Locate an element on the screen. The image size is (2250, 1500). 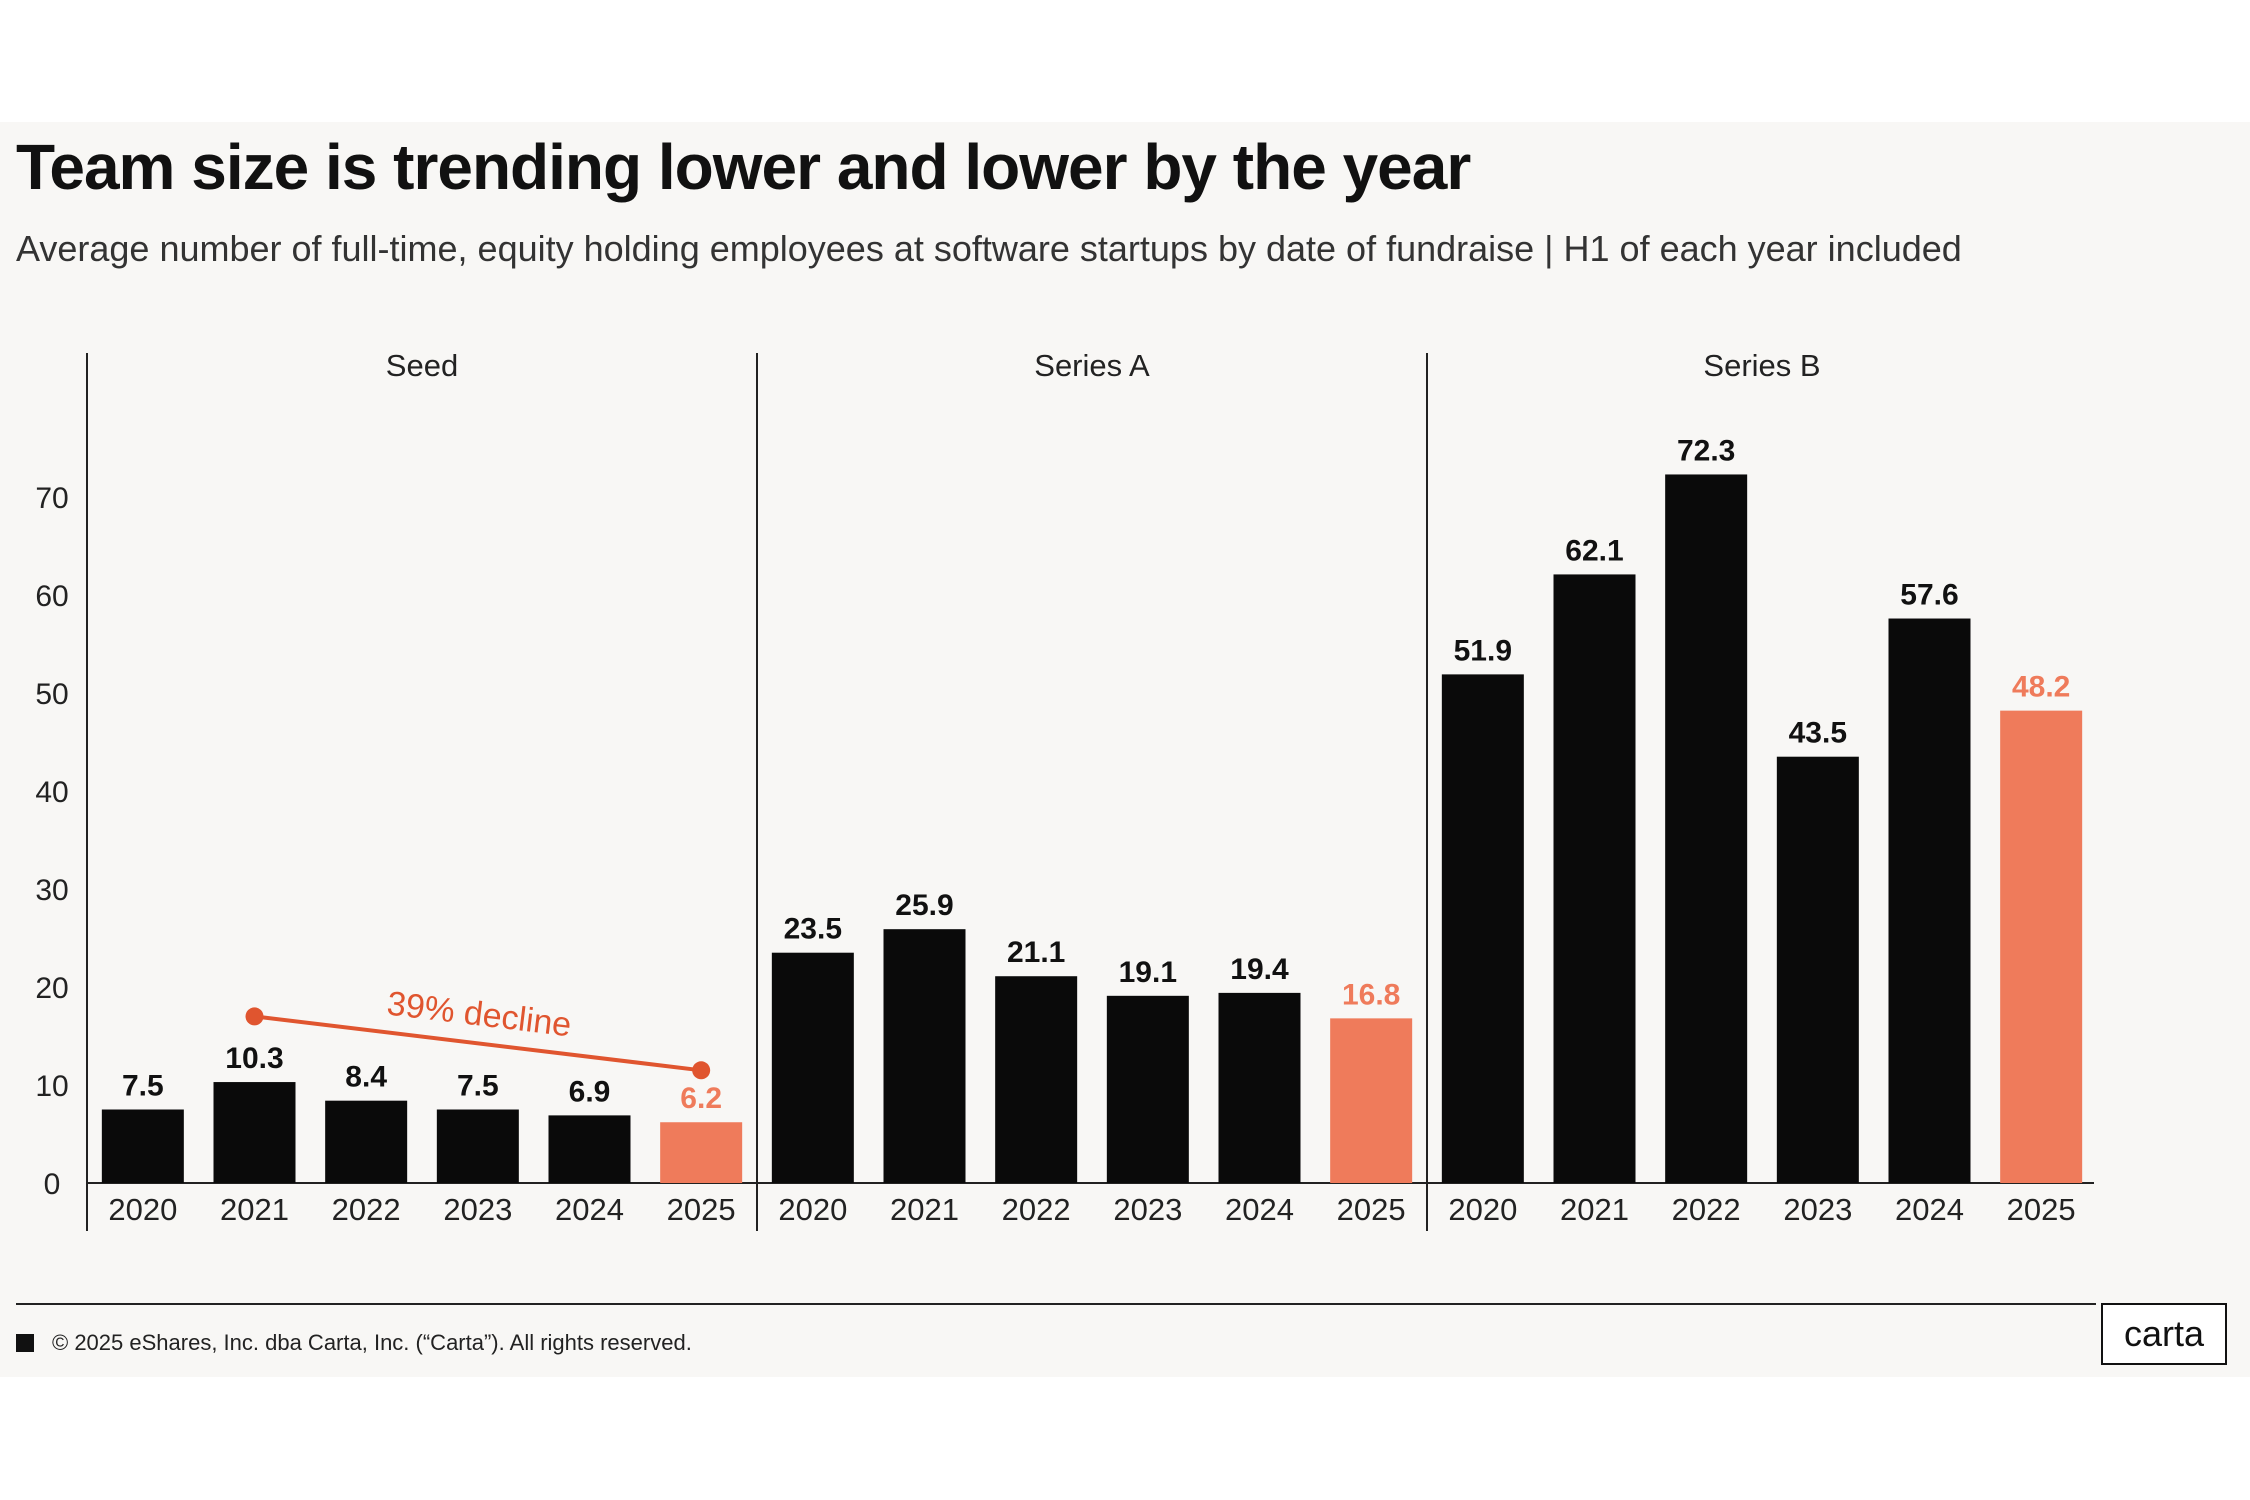
decline-end-marker is located at coordinates (701, 1070).